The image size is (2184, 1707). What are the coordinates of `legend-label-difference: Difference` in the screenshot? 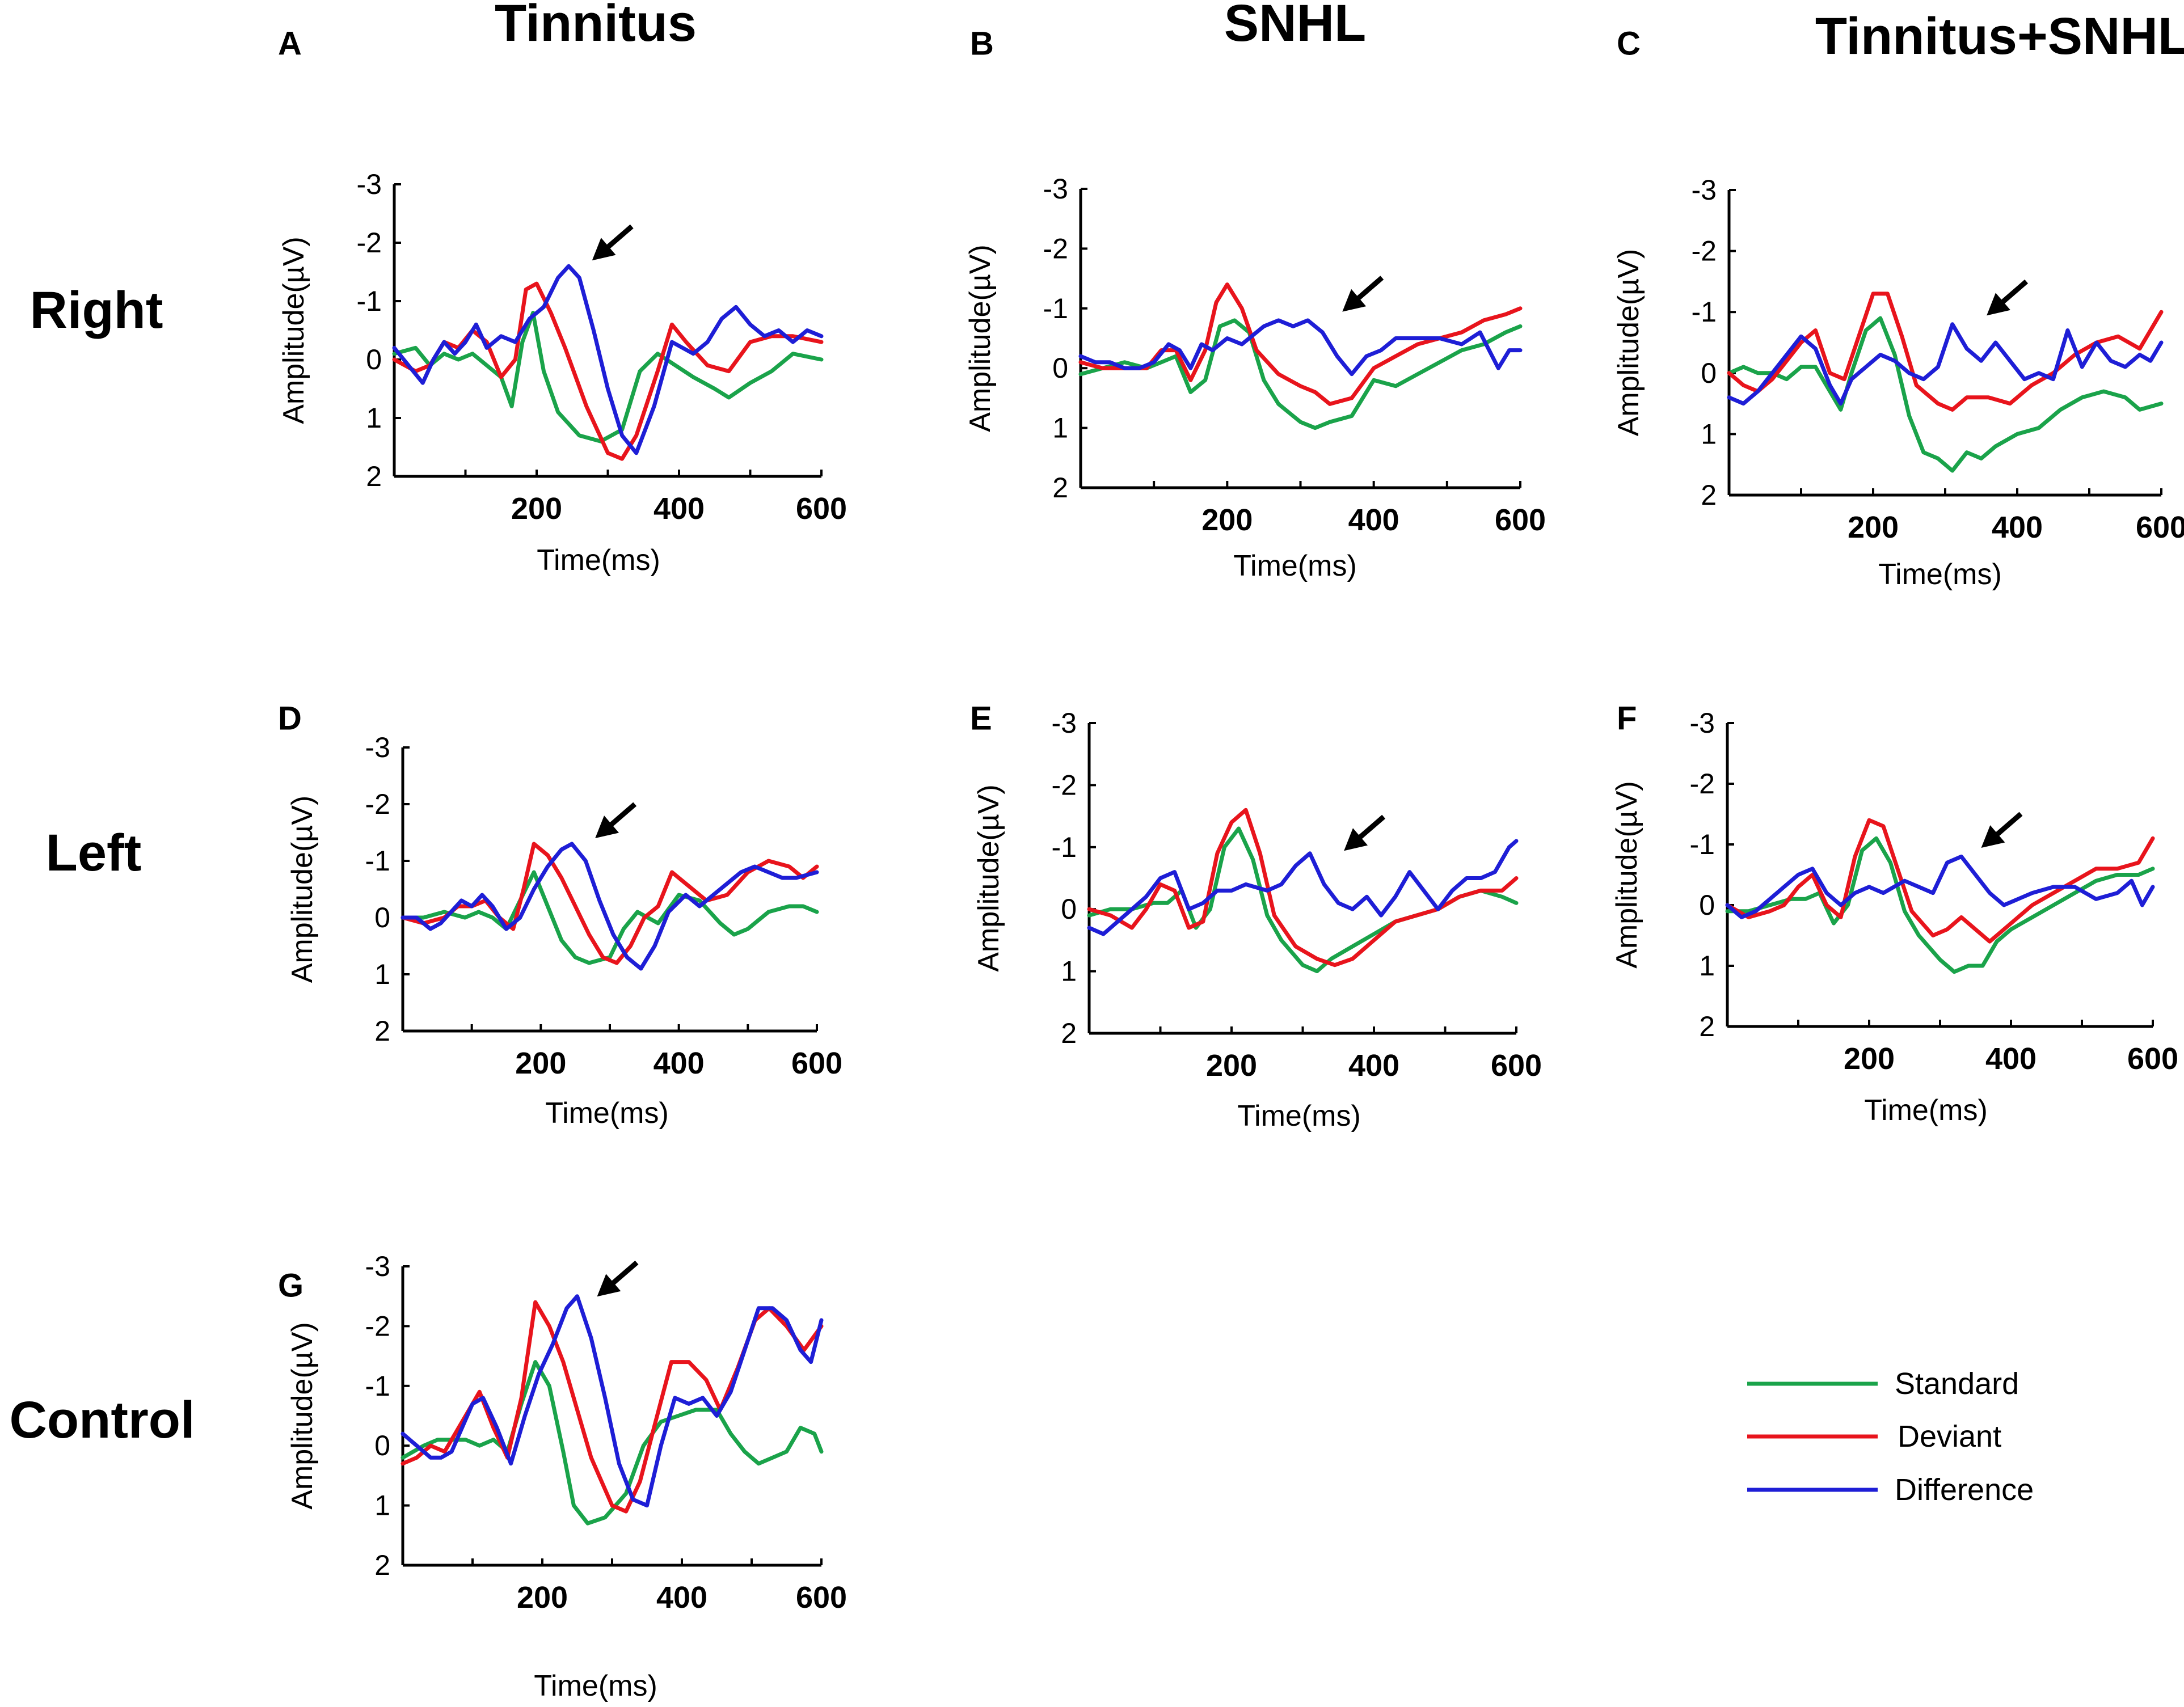 It's located at (1964, 1490).